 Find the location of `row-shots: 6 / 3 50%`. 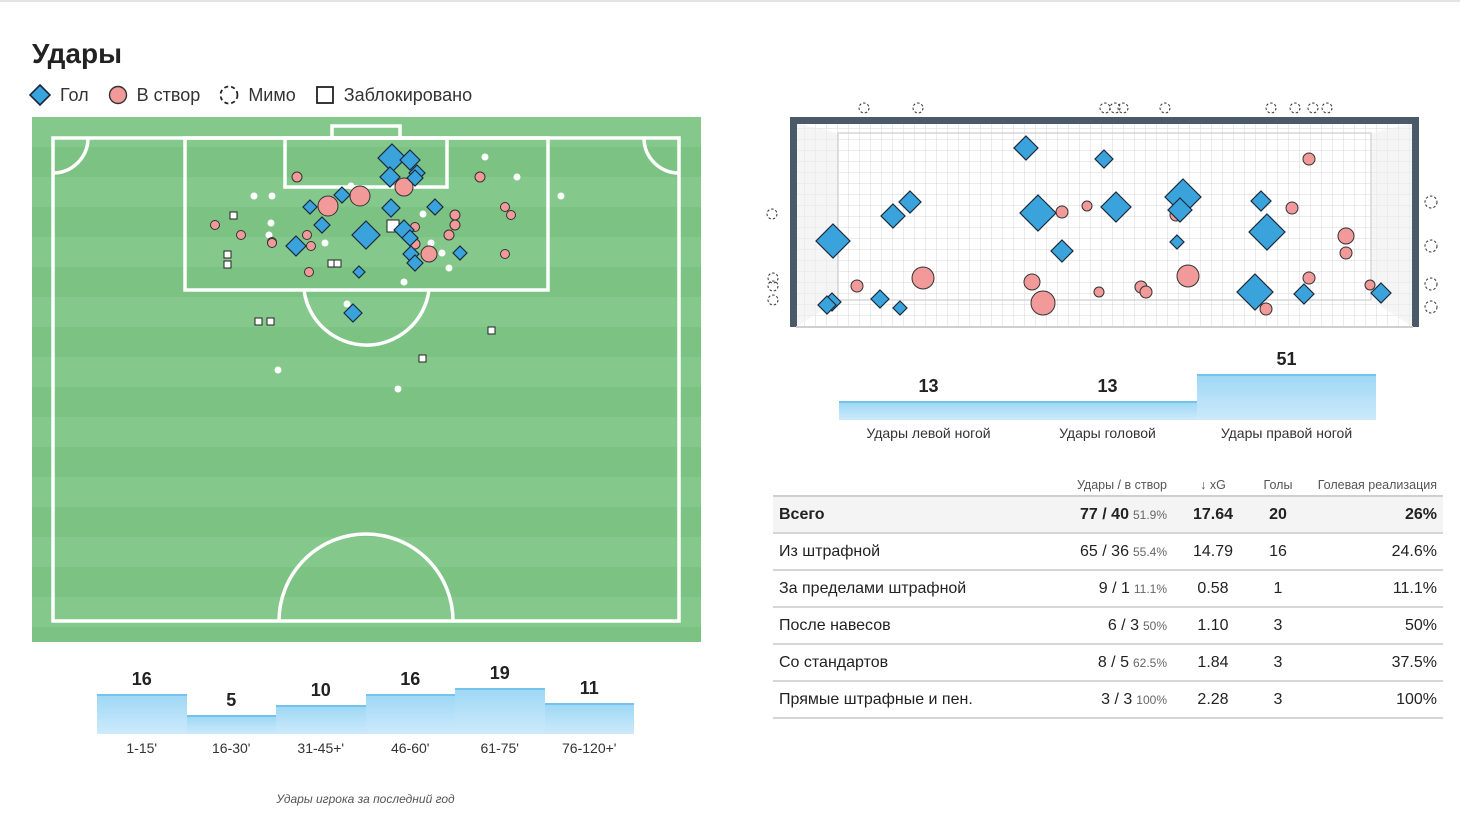

row-shots: 6 / 3 50% is located at coordinates (1108, 626).